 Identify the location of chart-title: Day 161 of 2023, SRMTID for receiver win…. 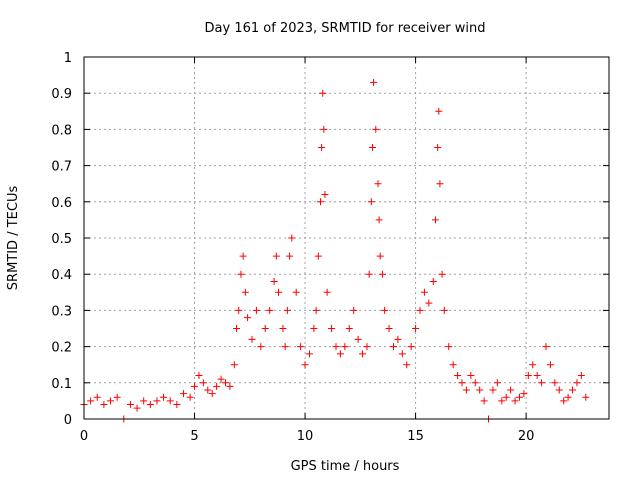
(345, 28).